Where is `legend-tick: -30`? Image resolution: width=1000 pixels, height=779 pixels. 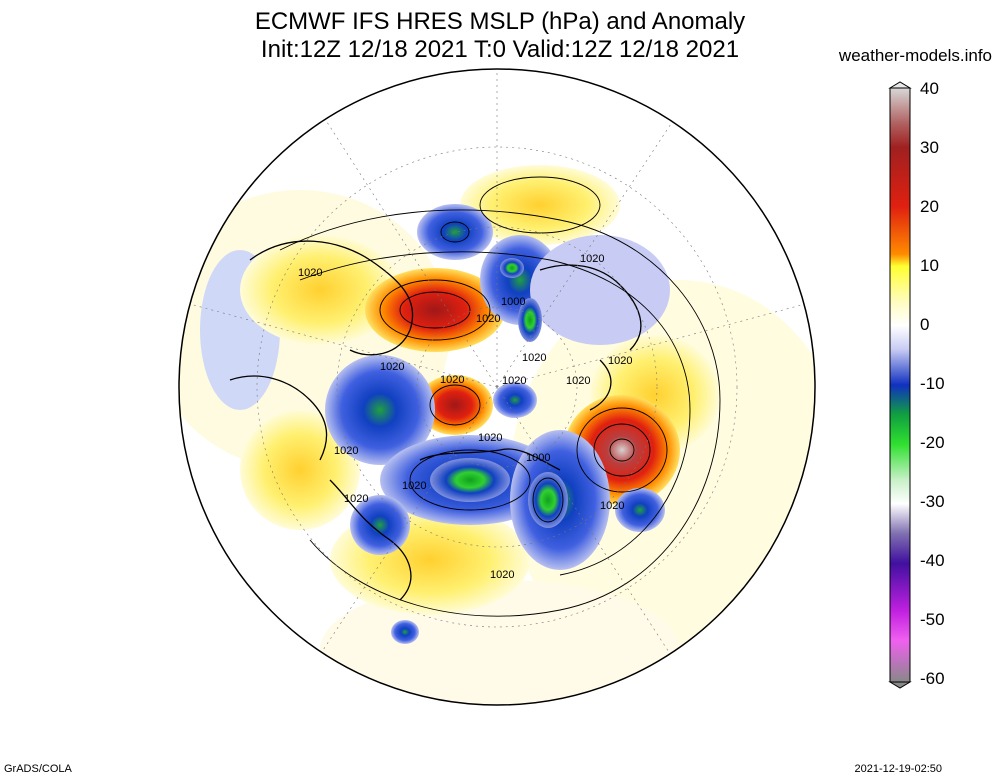 legend-tick: -30 is located at coordinates (932, 501).